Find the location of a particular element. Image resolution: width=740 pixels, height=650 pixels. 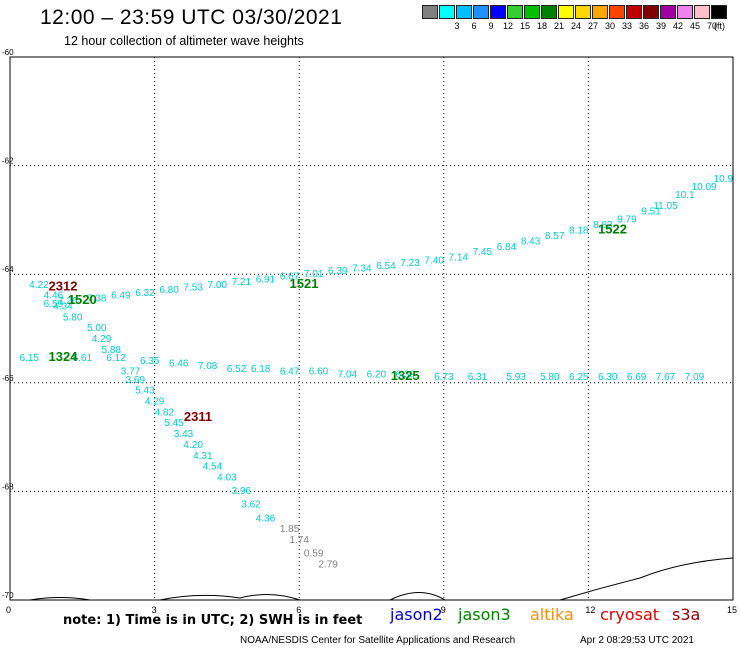

satellite-label-jason2: jason2 is located at coordinates (416, 614).